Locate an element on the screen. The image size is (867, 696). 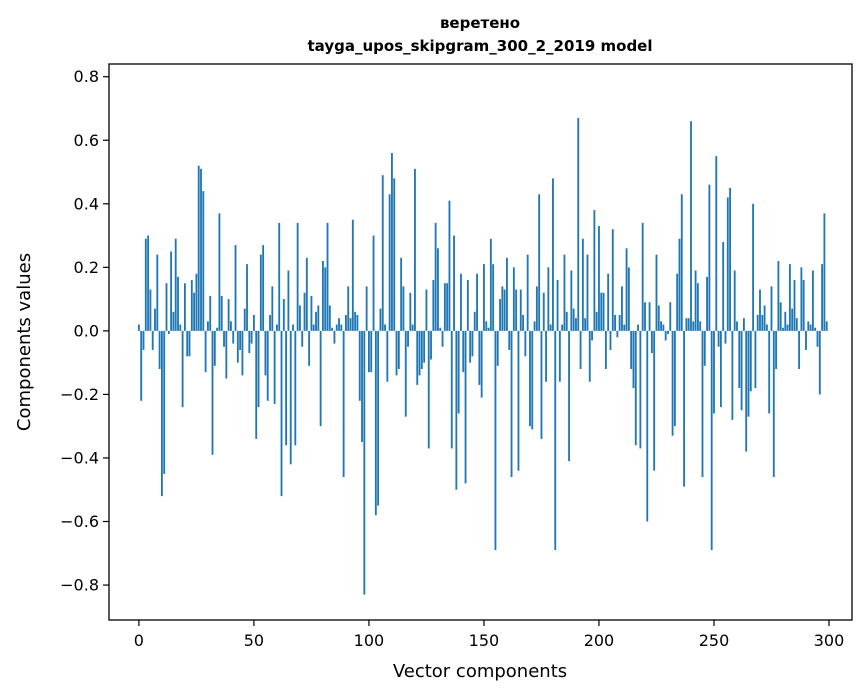
y-tick-label: 0.4 is located at coordinates (86, 203).